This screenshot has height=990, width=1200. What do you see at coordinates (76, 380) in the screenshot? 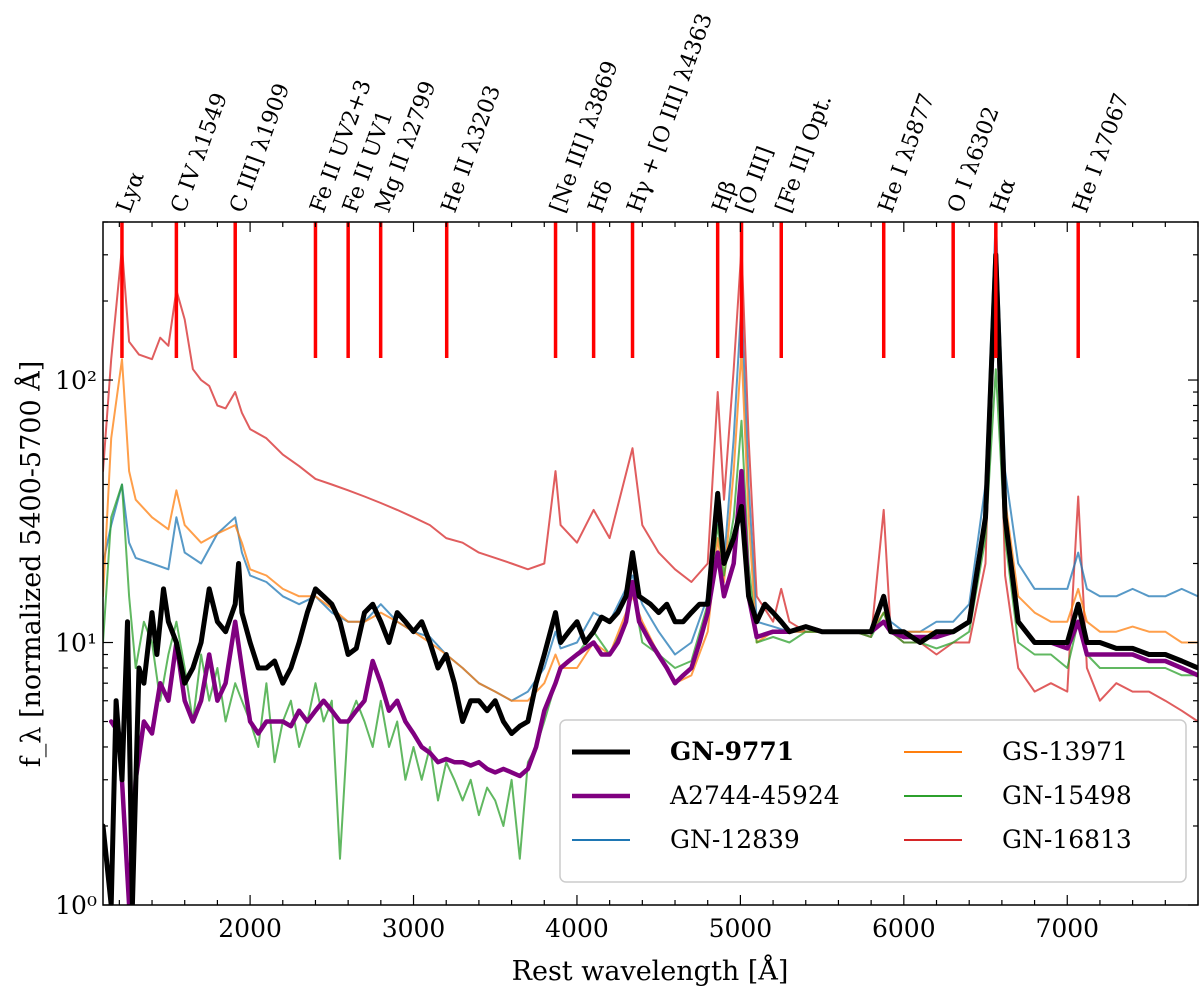
I see `y-tick-label: 10²` at bounding box center [76, 380].